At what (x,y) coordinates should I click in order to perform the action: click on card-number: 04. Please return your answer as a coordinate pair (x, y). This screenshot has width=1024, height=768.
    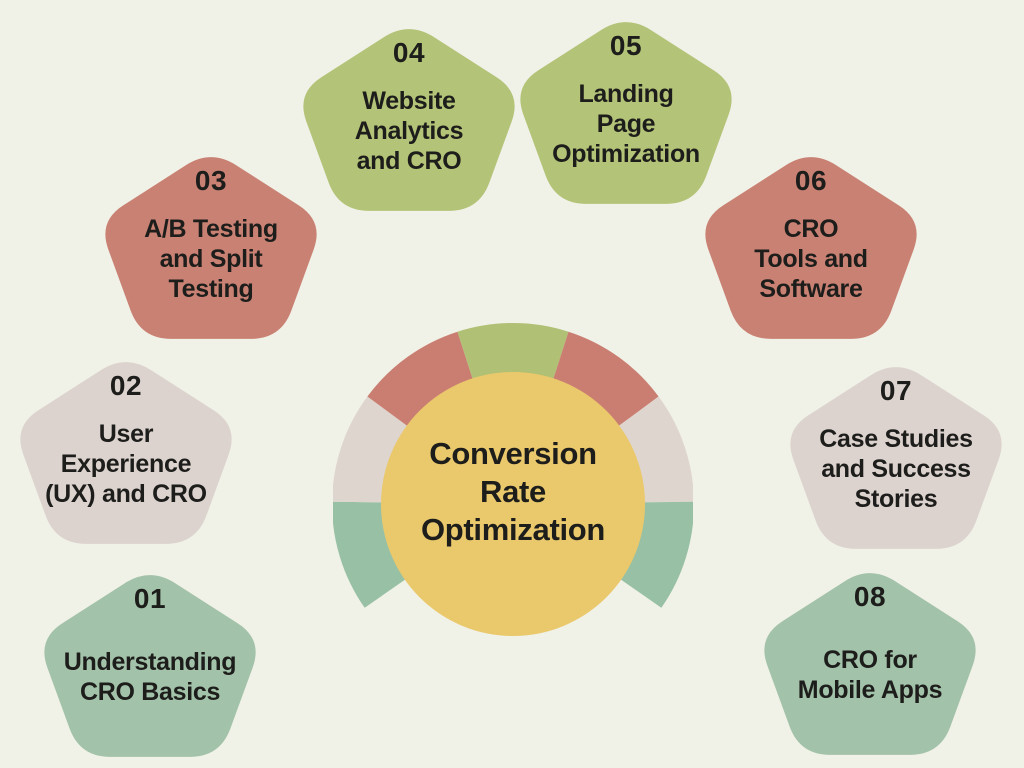
    Looking at the image, I should click on (409, 52).